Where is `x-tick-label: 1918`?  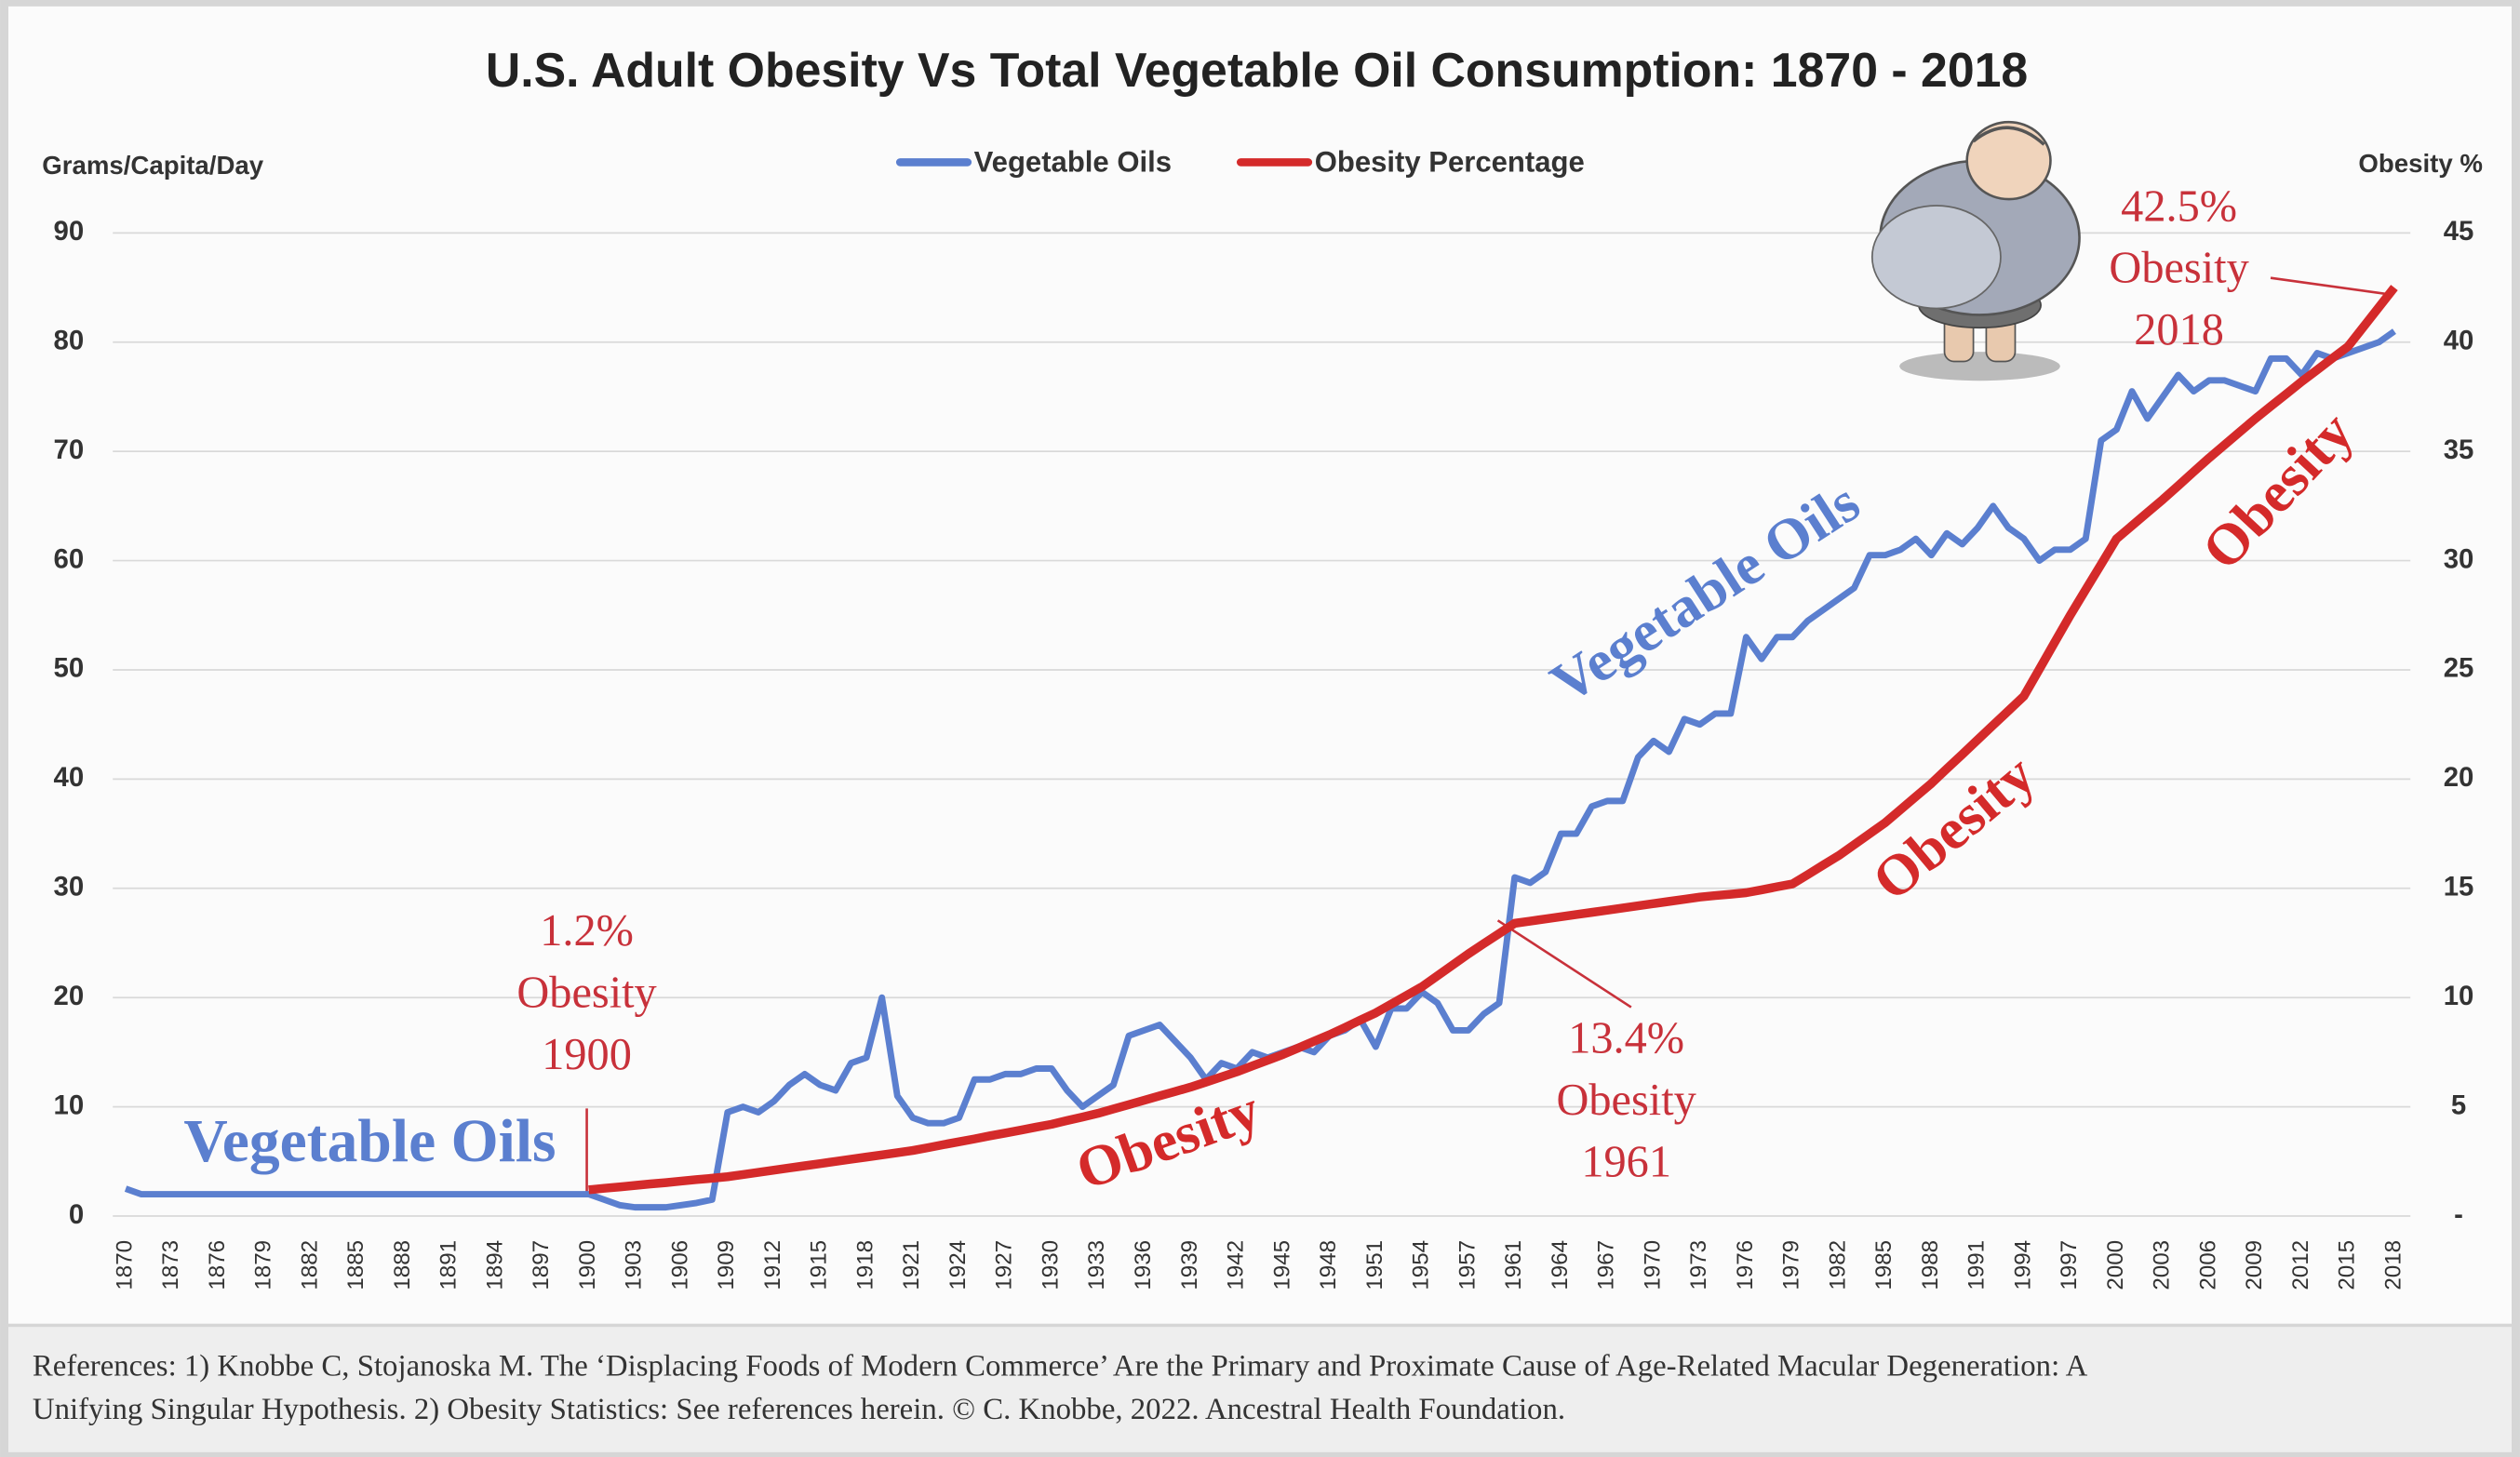
x-tick-label: 1918 is located at coordinates (865, 1265).